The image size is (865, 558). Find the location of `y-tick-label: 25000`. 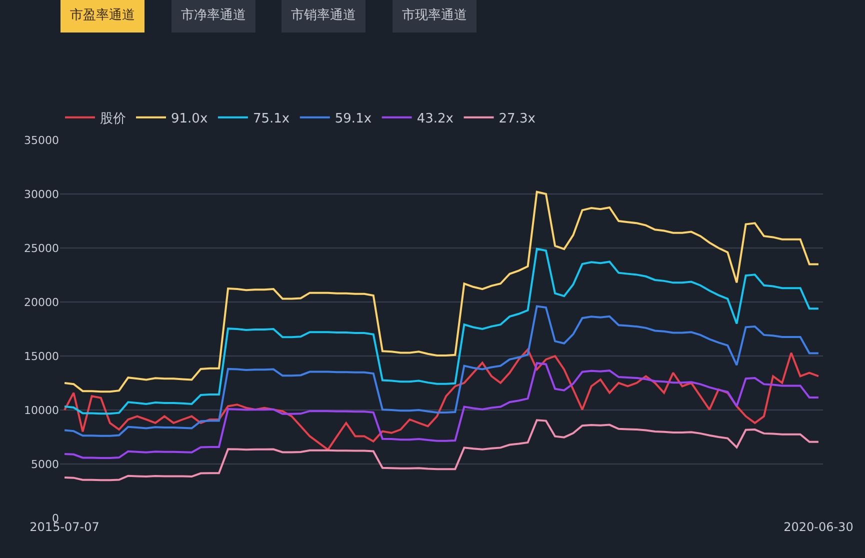

y-tick-label: 25000 is located at coordinates (41, 248).